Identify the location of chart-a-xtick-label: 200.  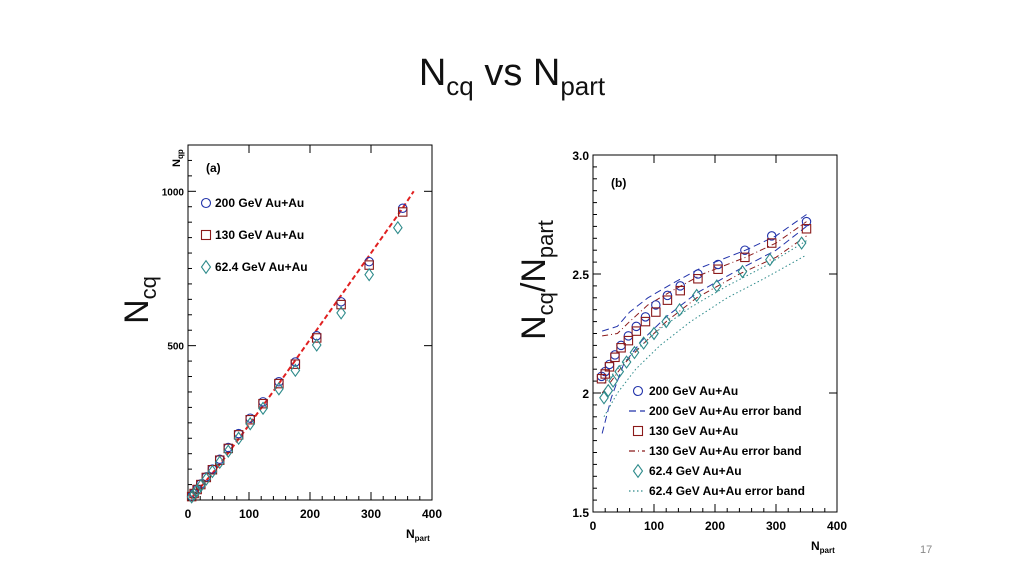
(310, 514).